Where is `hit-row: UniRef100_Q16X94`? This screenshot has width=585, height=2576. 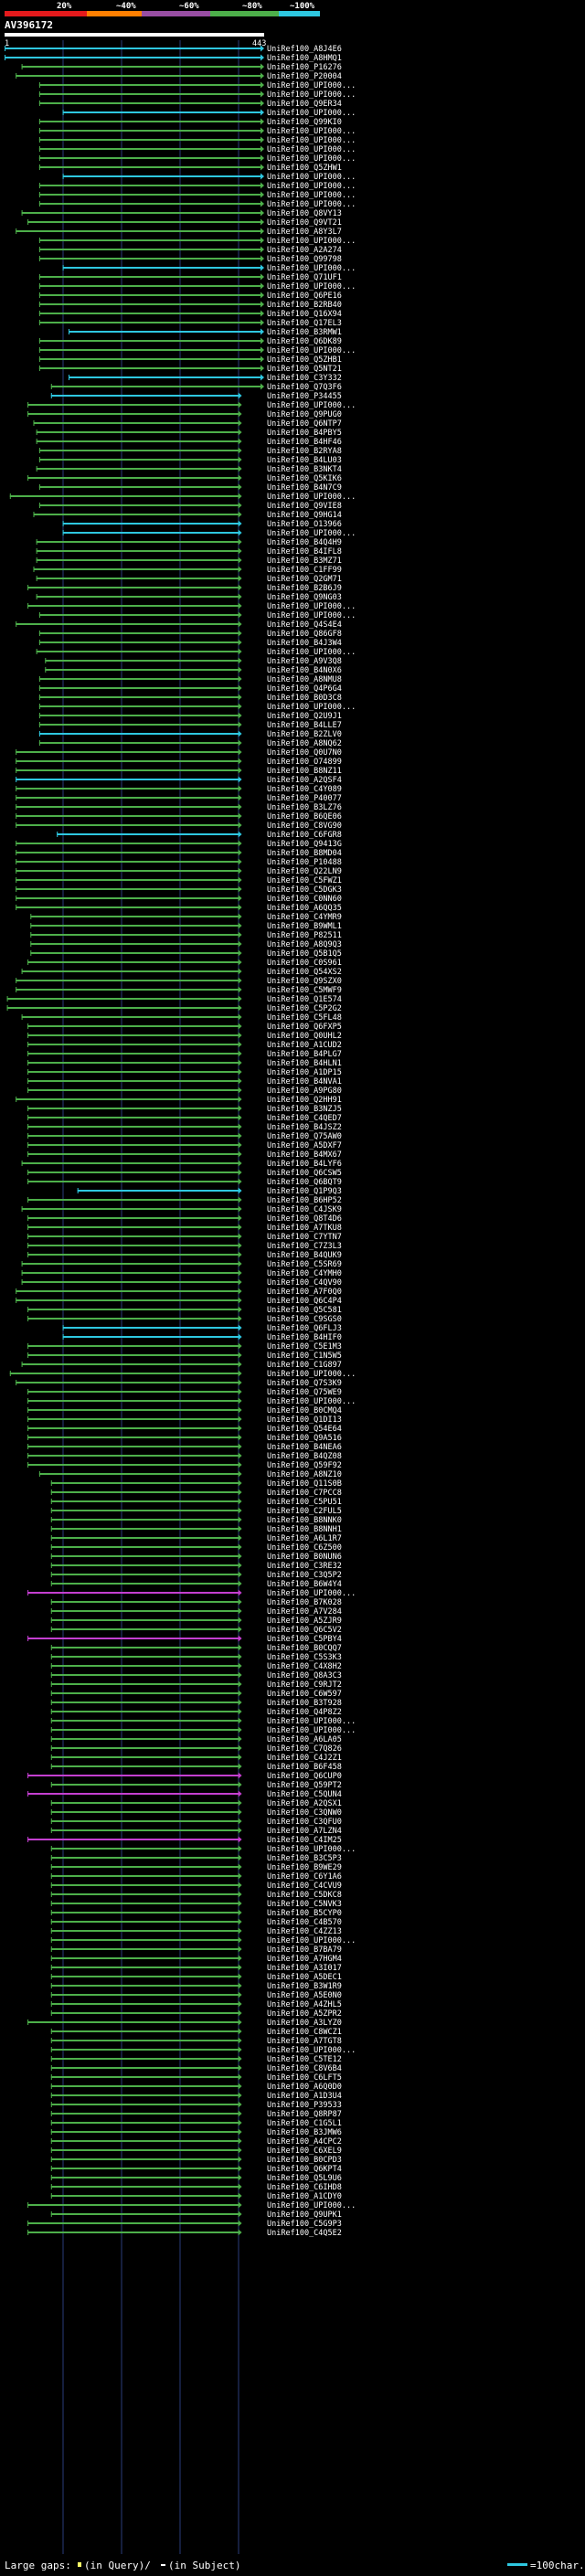 hit-row: UniRef100_Q16X94 is located at coordinates (190, 314).